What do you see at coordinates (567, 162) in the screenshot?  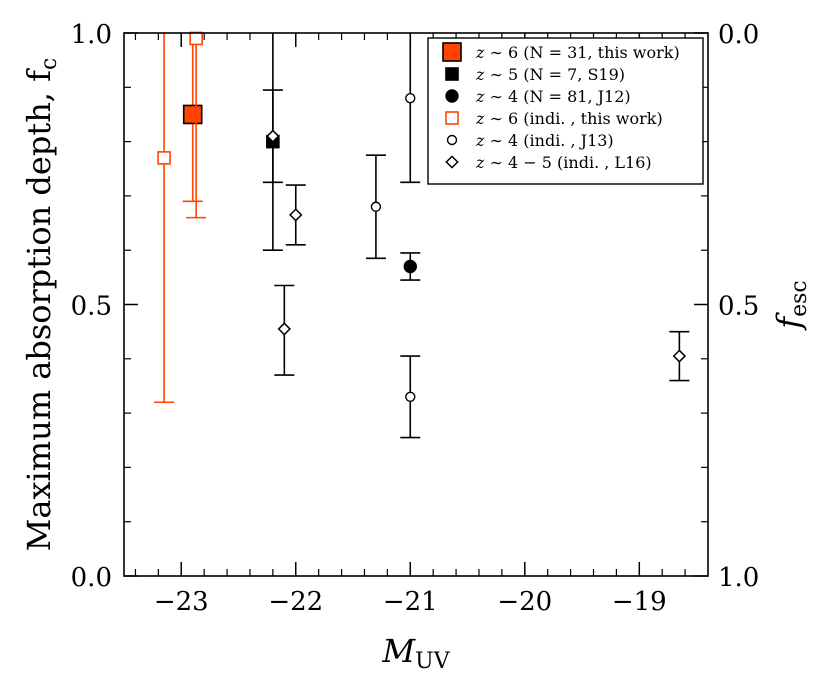 I see `legend-entry-text: ∼ 4 − 5 (indi. , L16)` at bounding box center [567, 162].